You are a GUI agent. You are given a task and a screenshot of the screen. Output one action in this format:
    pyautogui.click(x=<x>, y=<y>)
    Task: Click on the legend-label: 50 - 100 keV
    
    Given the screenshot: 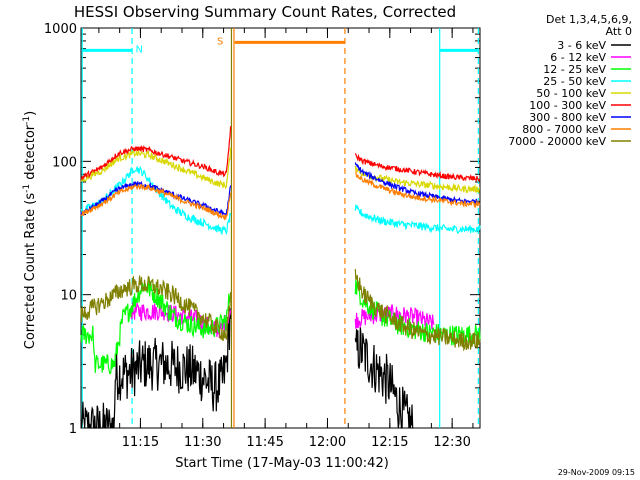 What is the action you would take?
    pyautogui.click(x=571, y=93)
    